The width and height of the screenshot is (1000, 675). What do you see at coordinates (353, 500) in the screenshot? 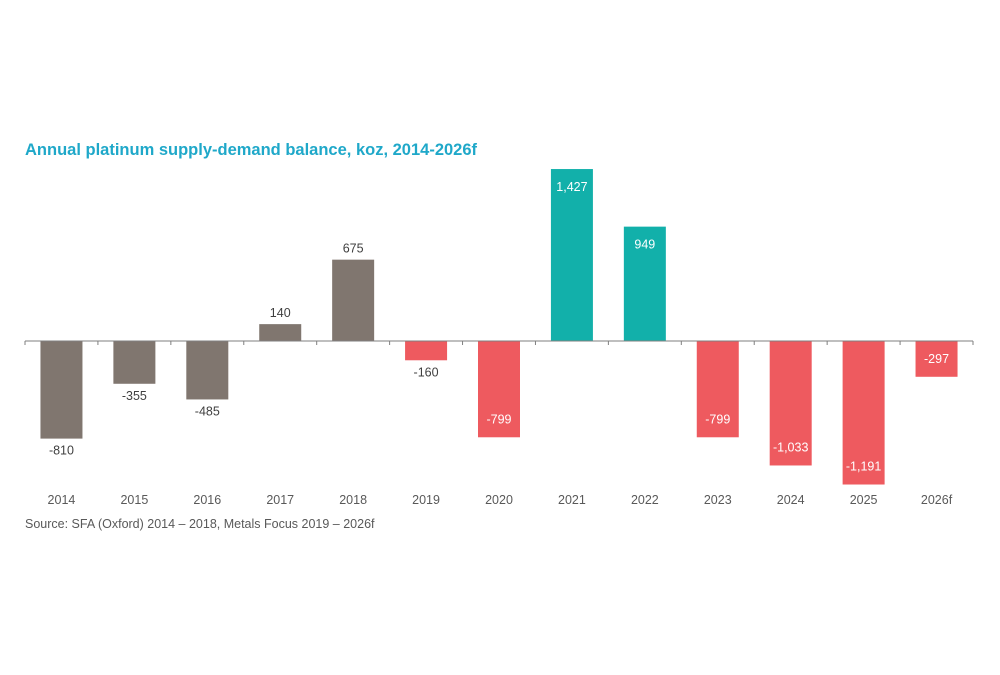
I see `x-tick-label-2018: 2018` at bounding box center [353, 500].